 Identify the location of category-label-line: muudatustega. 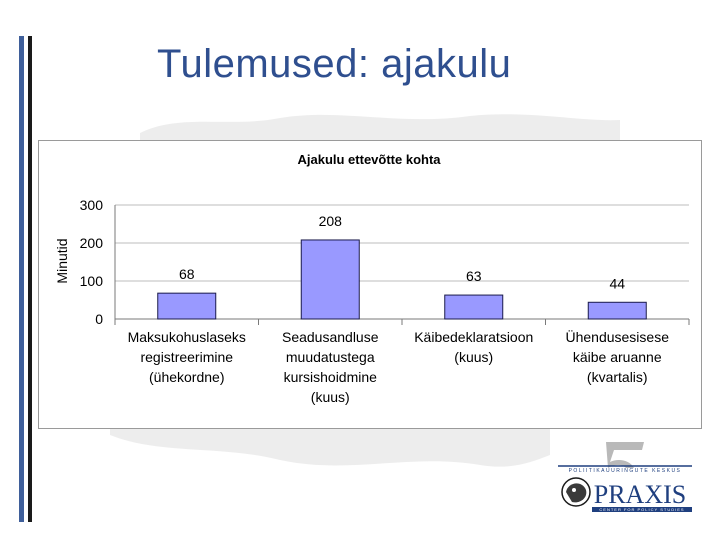
(330, 357).